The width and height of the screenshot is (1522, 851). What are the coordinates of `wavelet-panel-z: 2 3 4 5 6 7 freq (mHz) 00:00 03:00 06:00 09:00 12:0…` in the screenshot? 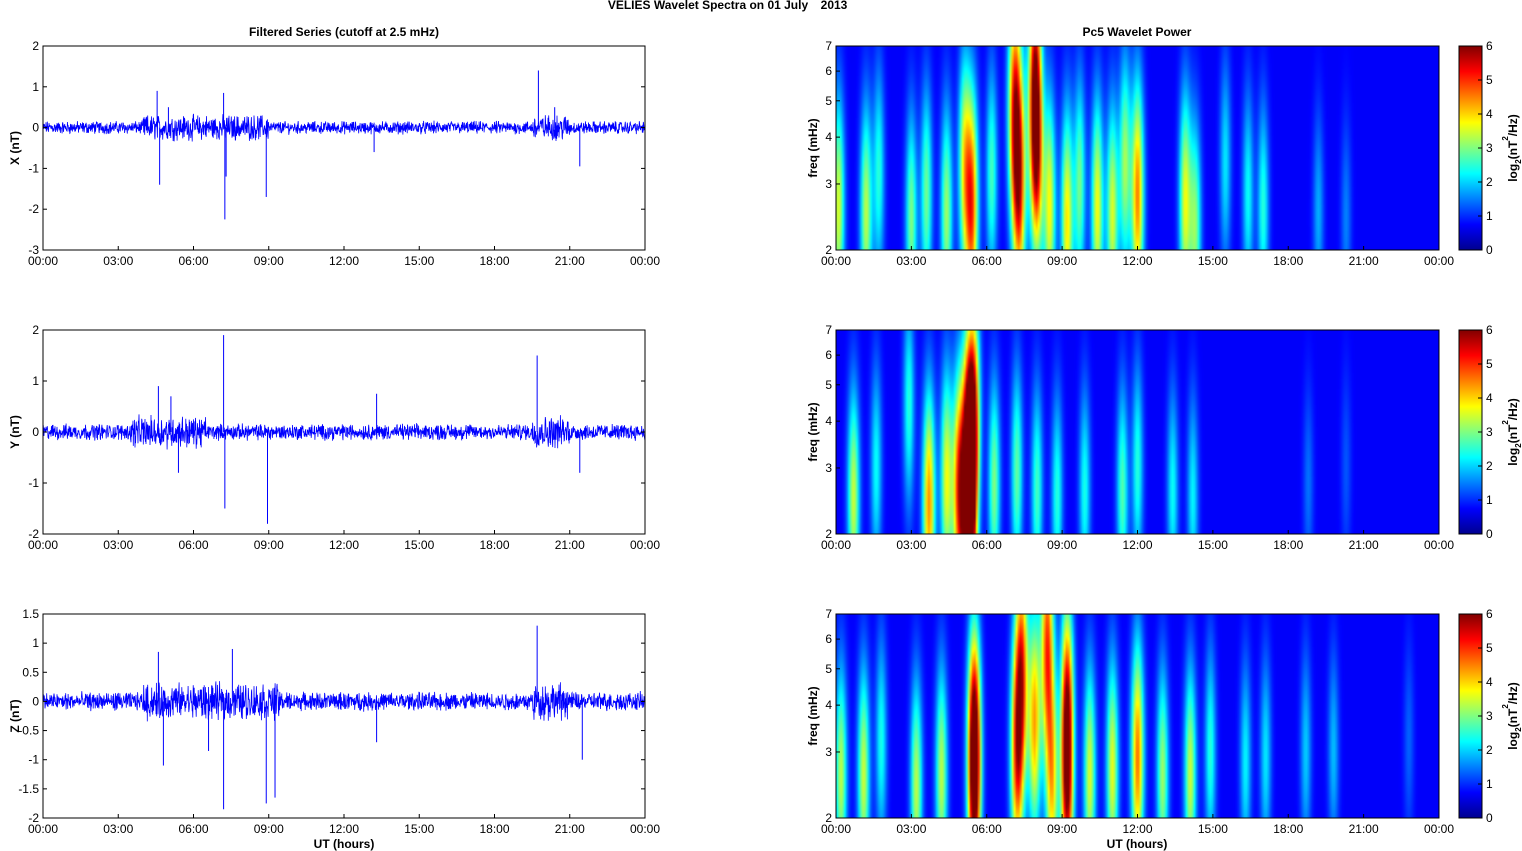 It's located at (1164, 721).